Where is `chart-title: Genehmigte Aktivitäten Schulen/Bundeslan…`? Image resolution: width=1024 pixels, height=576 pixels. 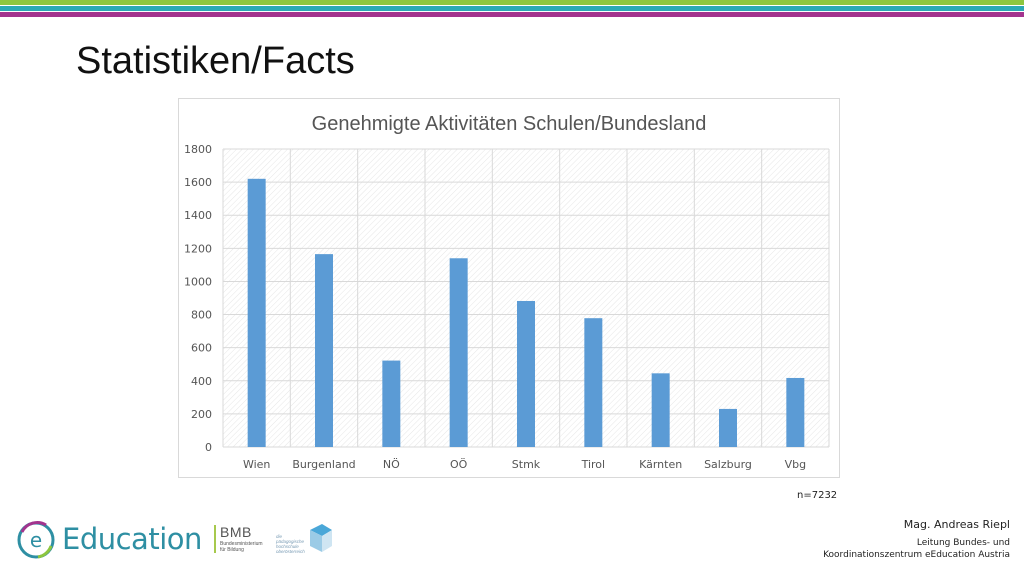
chart-title: Genehmigte Aktivitäten Schulen/Bundeslan… is located at coordinates (509, 124).